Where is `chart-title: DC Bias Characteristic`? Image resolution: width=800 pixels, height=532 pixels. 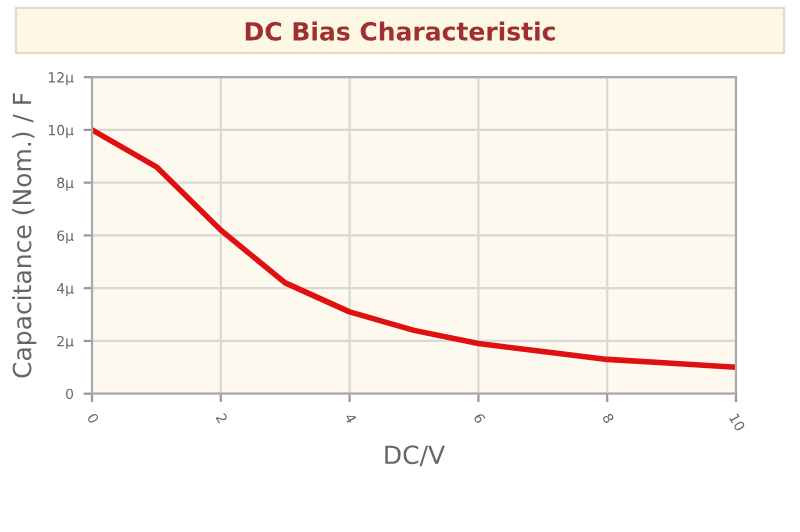 chart-title: DC Bias Characteristic is located at coordinates (400, 31).